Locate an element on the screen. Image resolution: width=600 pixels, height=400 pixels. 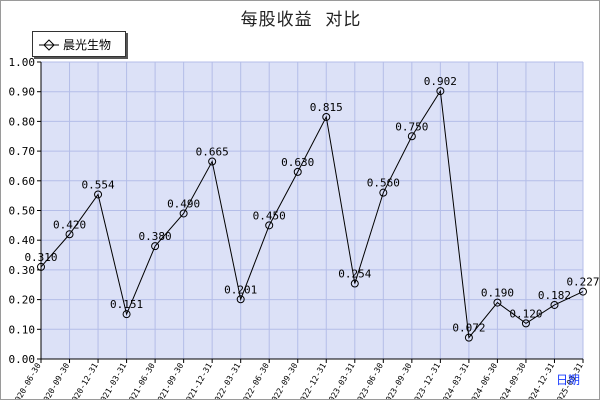
y-tick-label: 0.90 is located at coordinates (22, 92).